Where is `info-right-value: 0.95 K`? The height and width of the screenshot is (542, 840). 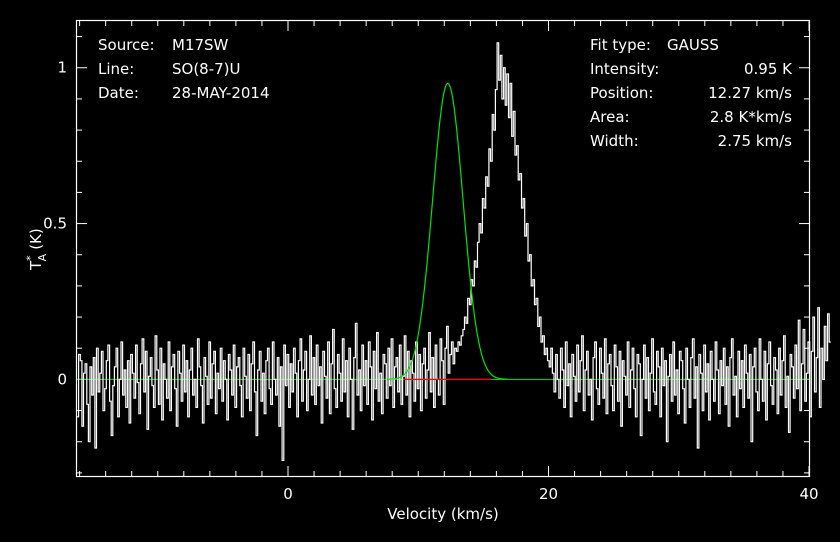
info-right-value: 0.95 K is located at coordinates (768, 69).